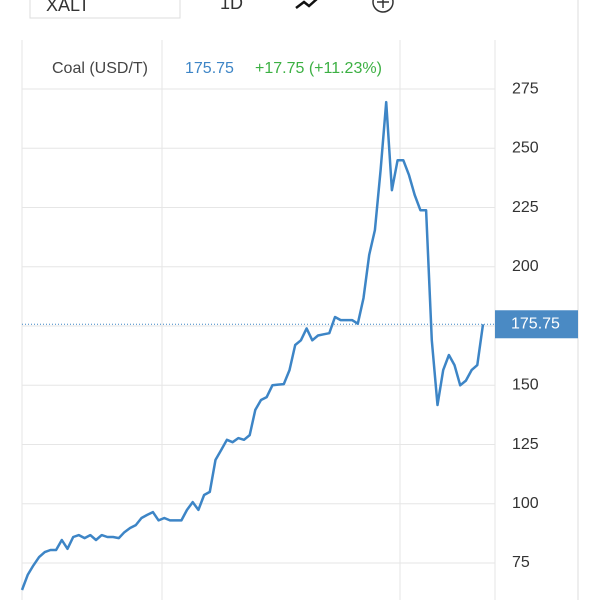 This screenshot has width=600, height=605. Describe the element at coordinates (318, 68) in the screenshot. I see `legend-change: +17.75 (+11.23%)` at that location.